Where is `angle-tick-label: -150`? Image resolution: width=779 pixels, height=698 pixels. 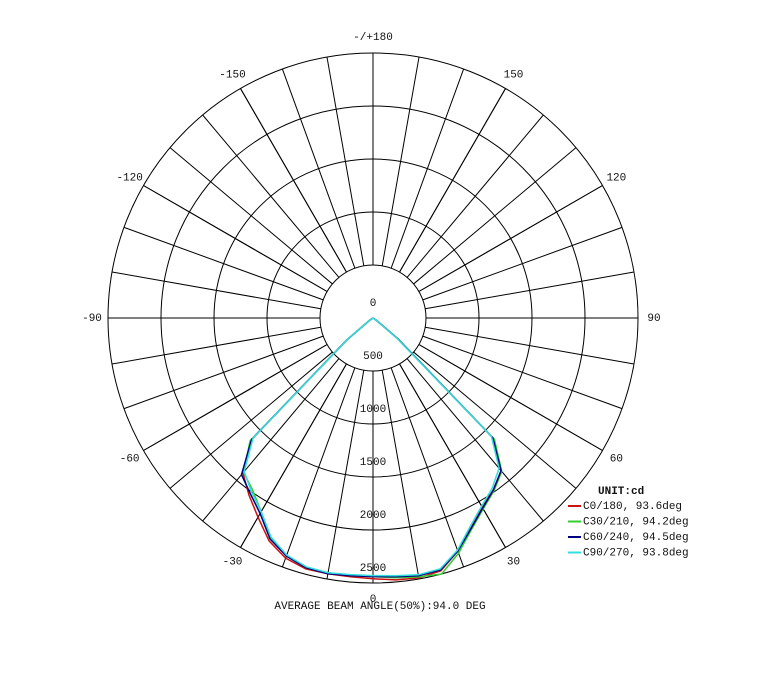
angle-tick-label: -150 is located at coordinates (232, 76).